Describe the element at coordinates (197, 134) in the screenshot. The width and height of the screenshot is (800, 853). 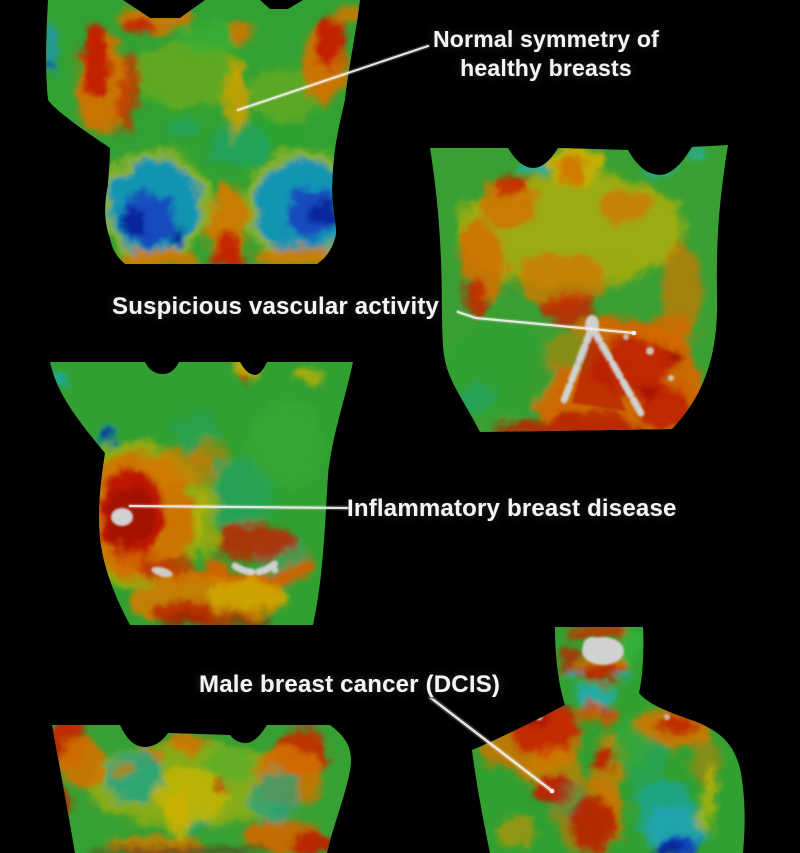
I see `thermogram-healthy-breasts` at that location.